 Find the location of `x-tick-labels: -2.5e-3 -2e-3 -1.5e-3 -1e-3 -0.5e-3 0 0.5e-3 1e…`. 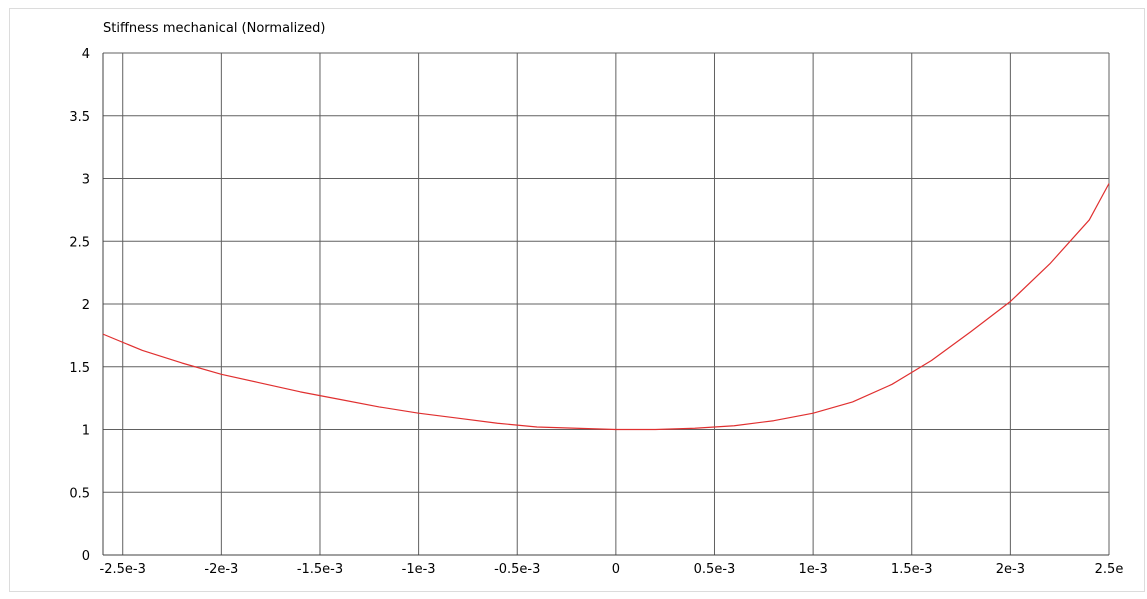

x-tick-labels: -2.5e-3 -2e-3 -1.5e-3 -1e-3 -0.5e-3 0 0.5e-3 1e… is located at coordinates (612, 569).